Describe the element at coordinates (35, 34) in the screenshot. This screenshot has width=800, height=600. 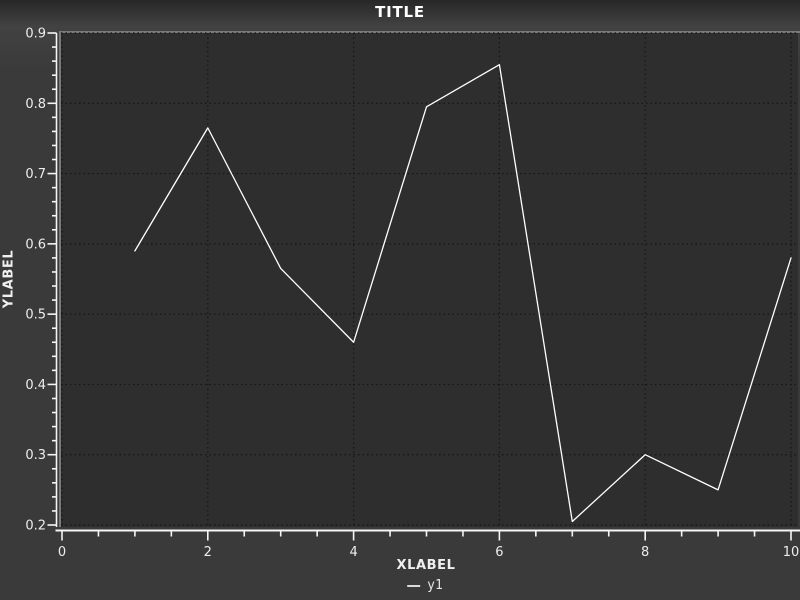
I see `y-tick-label: 0.9` at that location.